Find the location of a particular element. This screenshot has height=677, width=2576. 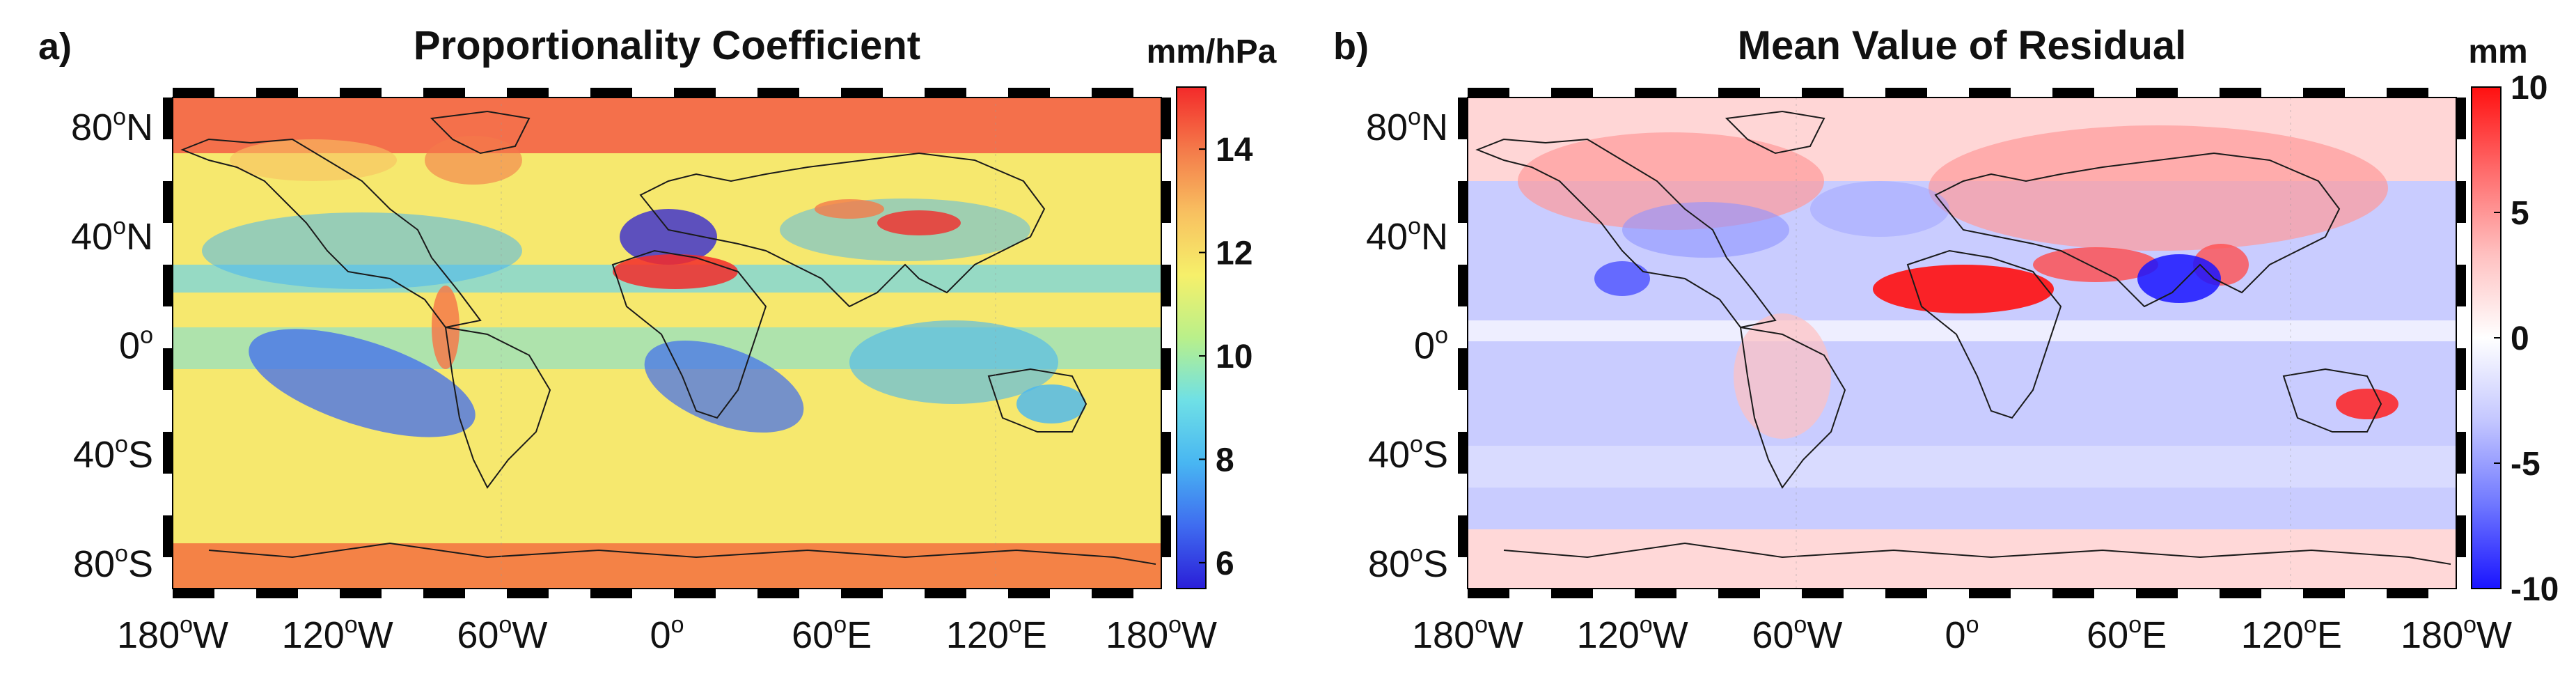

panel-b-colorbar-units: mm is located at coordinates (2497, 51).